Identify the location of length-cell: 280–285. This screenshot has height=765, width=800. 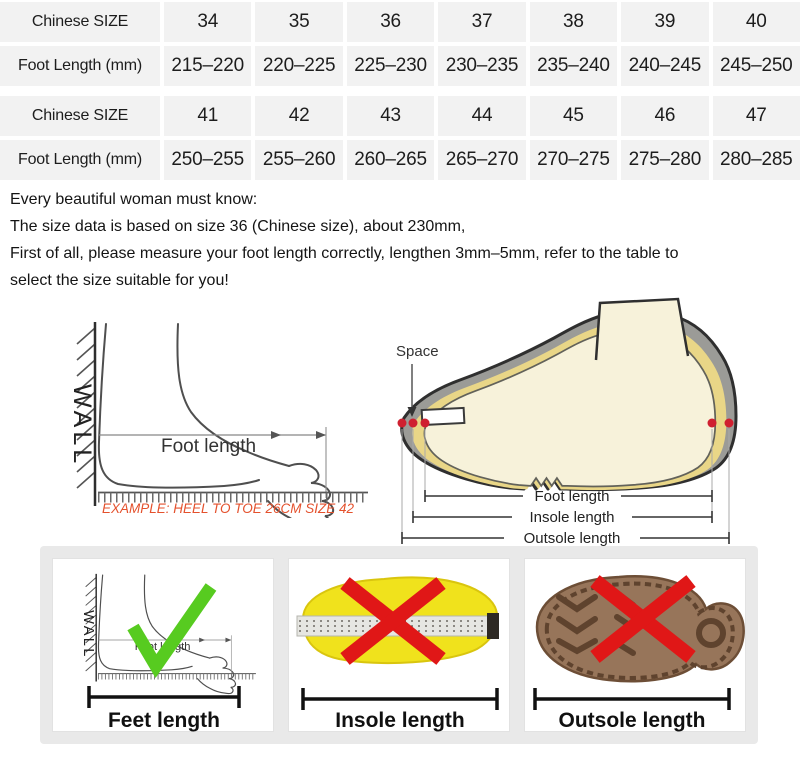
(756, 160).